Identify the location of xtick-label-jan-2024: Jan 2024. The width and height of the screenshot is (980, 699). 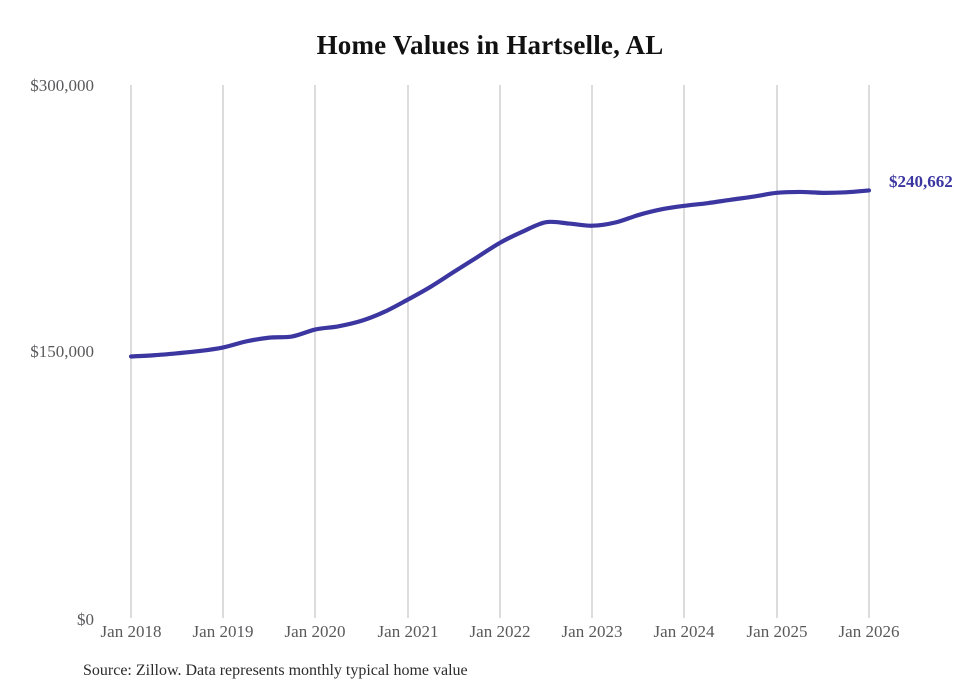
(684, 631).